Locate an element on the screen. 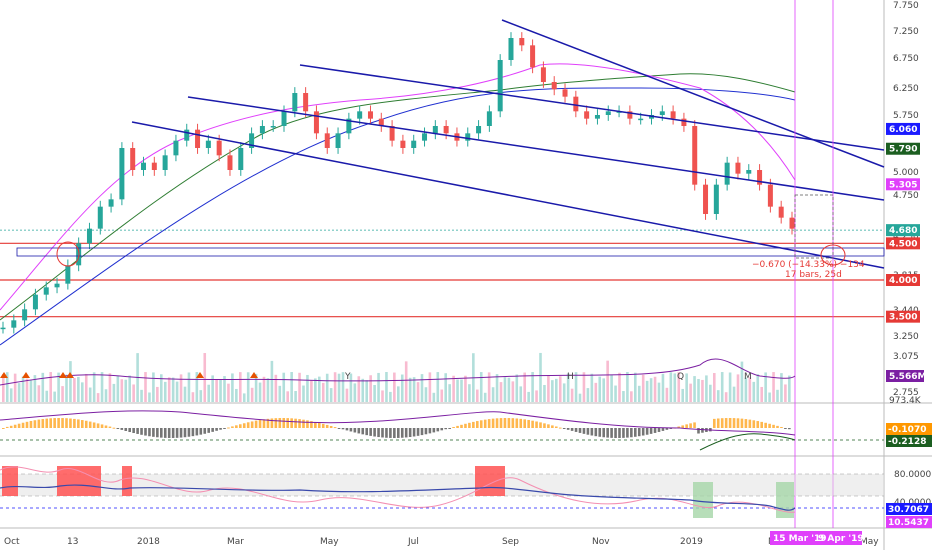 Image resolution: width=932 pixels, height=550 pixels. highlight-circle-left is located at coordinates (68, 254).